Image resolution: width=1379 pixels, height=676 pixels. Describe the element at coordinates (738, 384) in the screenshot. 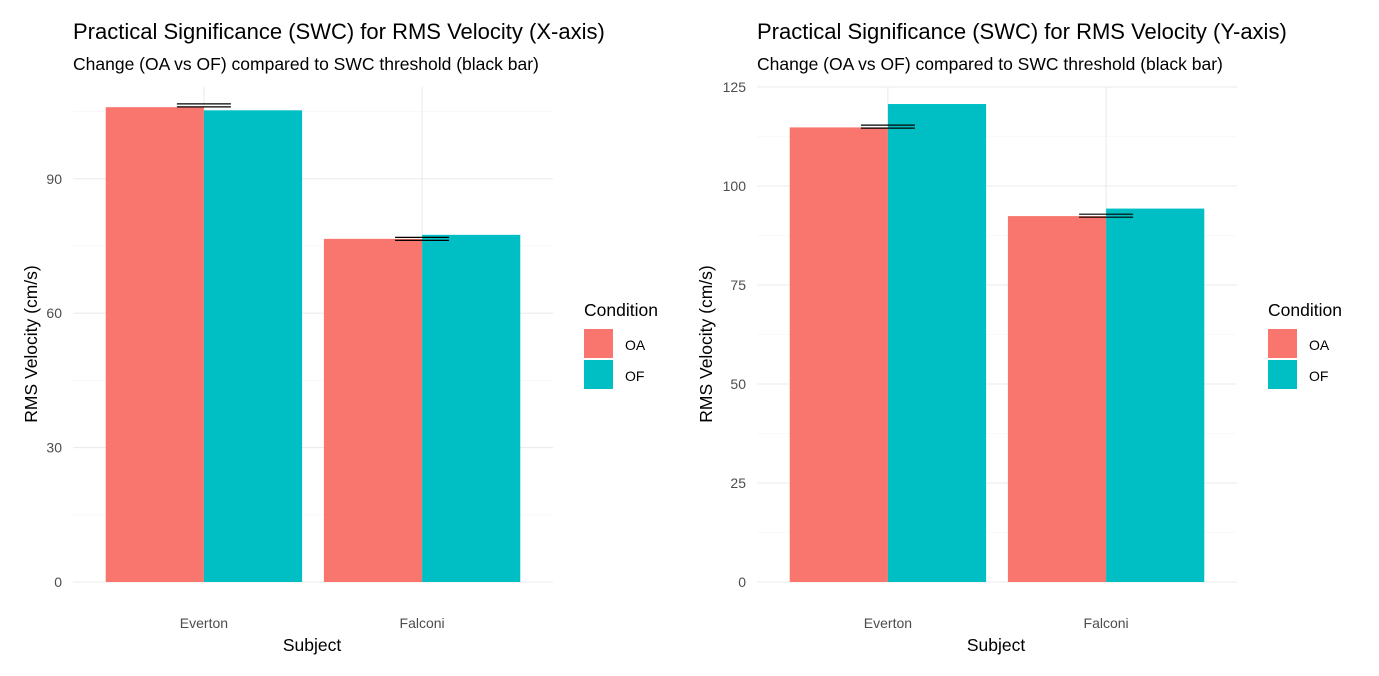

I see `y-tick-label: 50` at that location.